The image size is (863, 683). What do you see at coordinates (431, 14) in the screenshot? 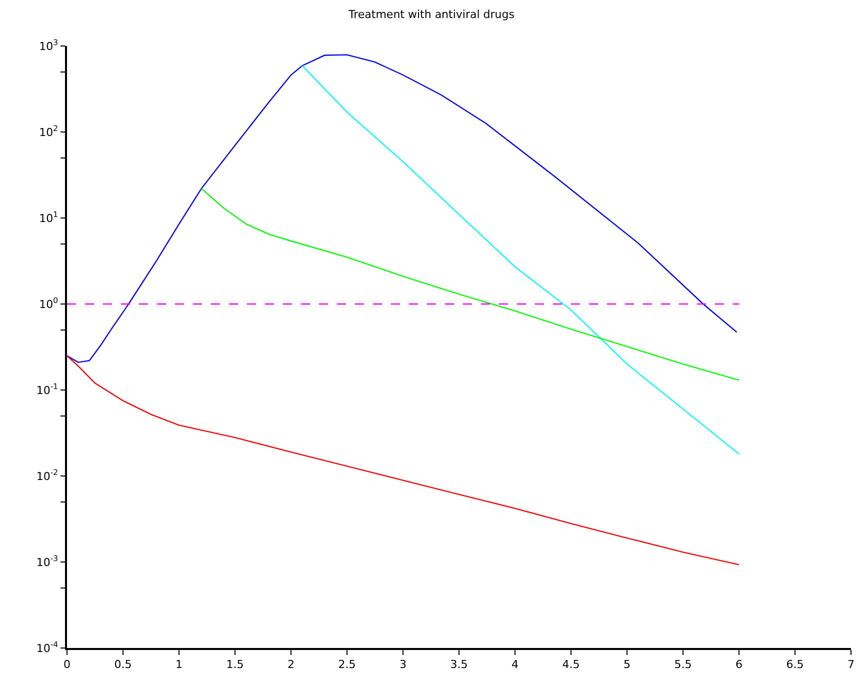
I see `chart-title: Treatment with antiviral drugs` at bounding box center [431, 14].